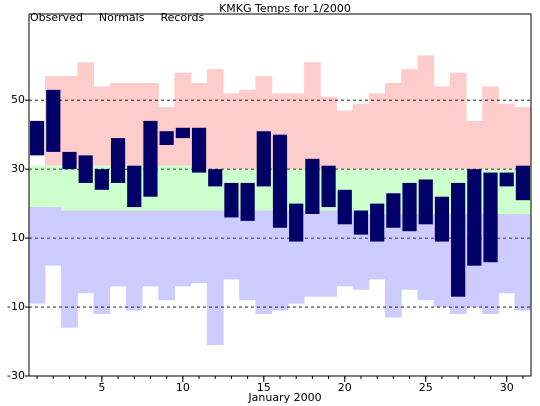 The height and width of the screenshot is (406, 540). I want to click on legend-entry: Normals, so click(122, 17).